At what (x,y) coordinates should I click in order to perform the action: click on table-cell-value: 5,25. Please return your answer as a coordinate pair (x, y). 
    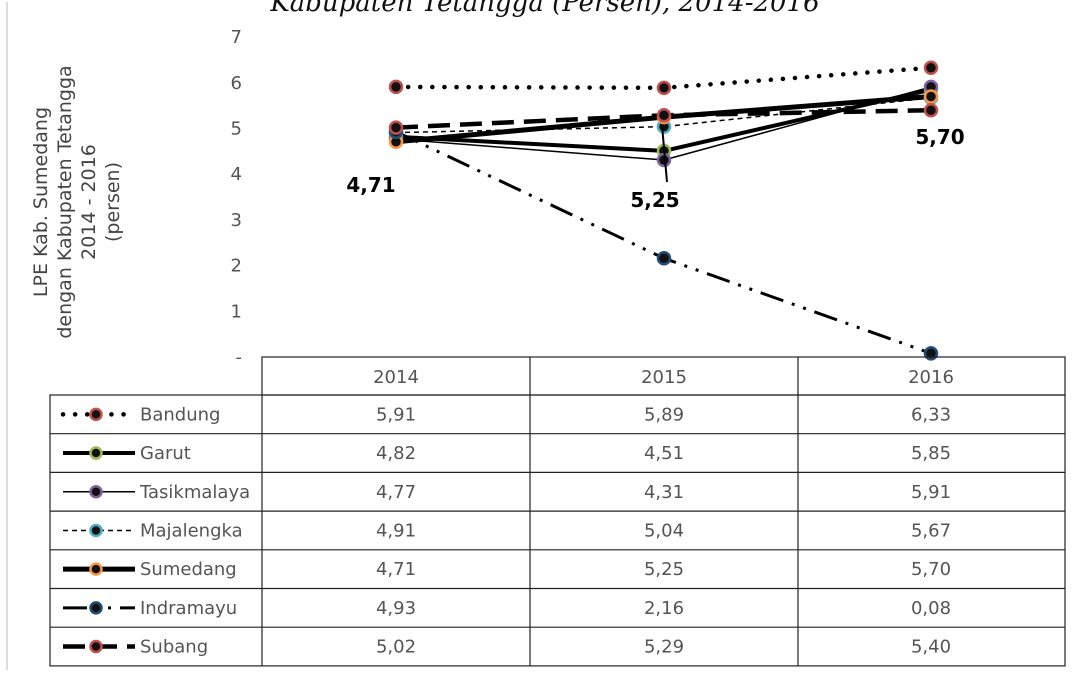
    Looking at the image, I should click on (664, 569).